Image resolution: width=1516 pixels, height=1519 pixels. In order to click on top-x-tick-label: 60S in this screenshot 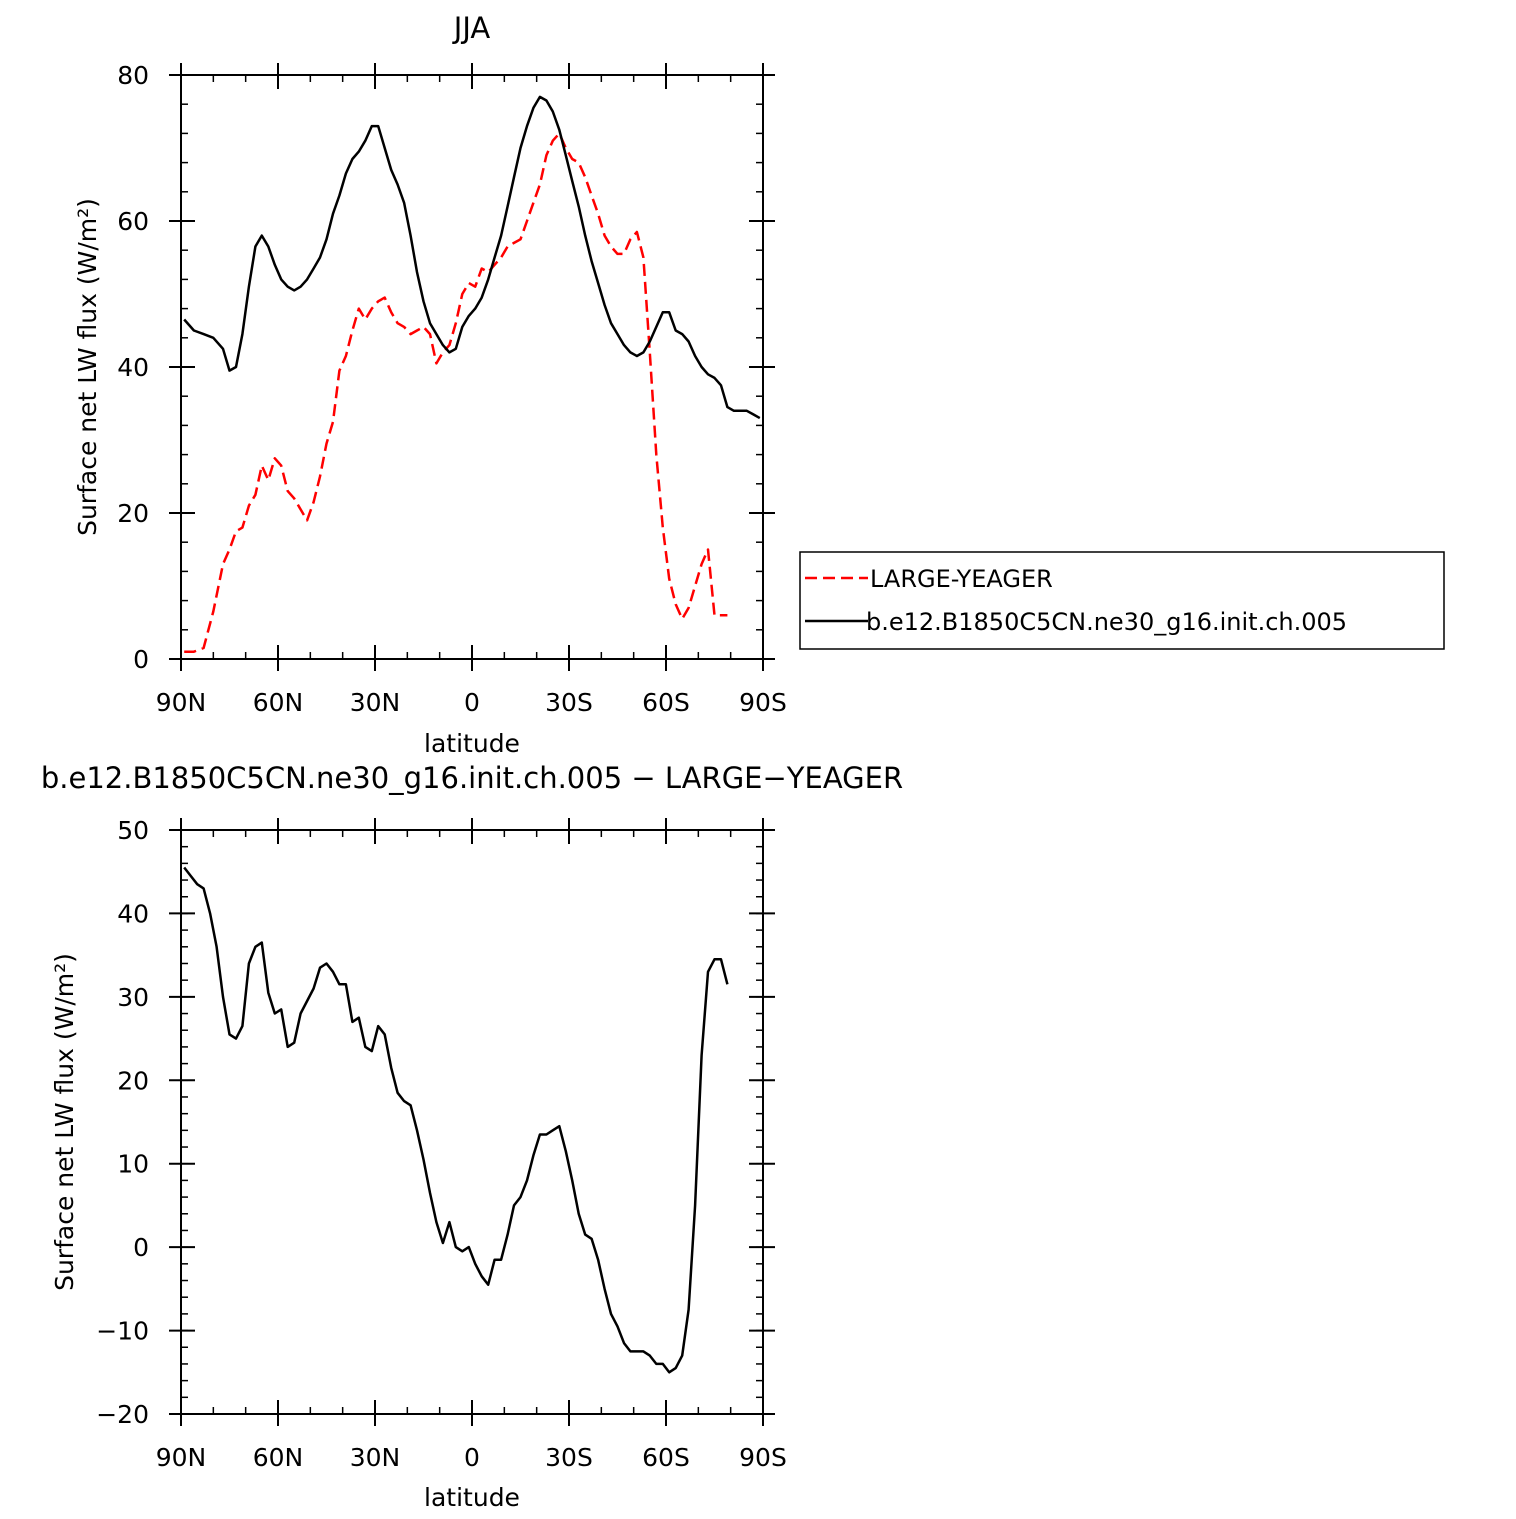, I will do `click(666, 702)`.